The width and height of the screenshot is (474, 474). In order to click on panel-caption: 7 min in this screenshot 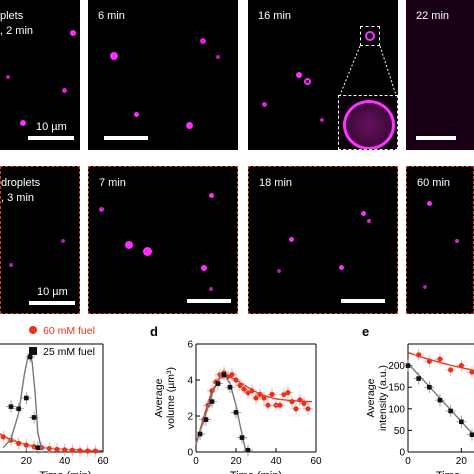, I will do `click(112, 183)`.